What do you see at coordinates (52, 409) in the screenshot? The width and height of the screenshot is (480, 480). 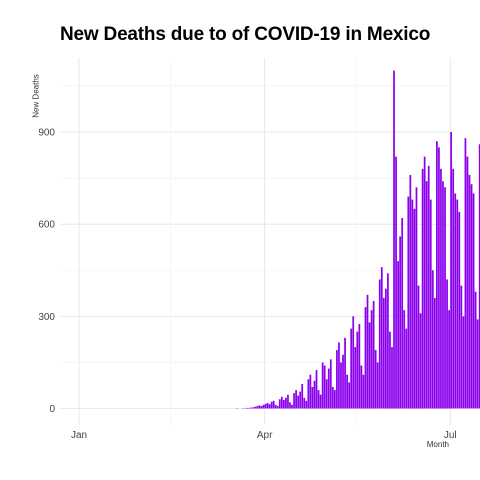 I see `y-tick-label: 0` at bounding box center [52, 409].